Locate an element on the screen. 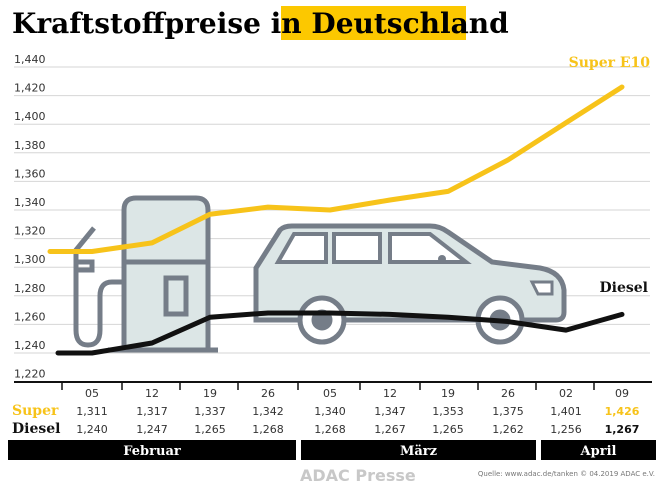  diesel-value: 1,247 is located at coordinates (152, 429).